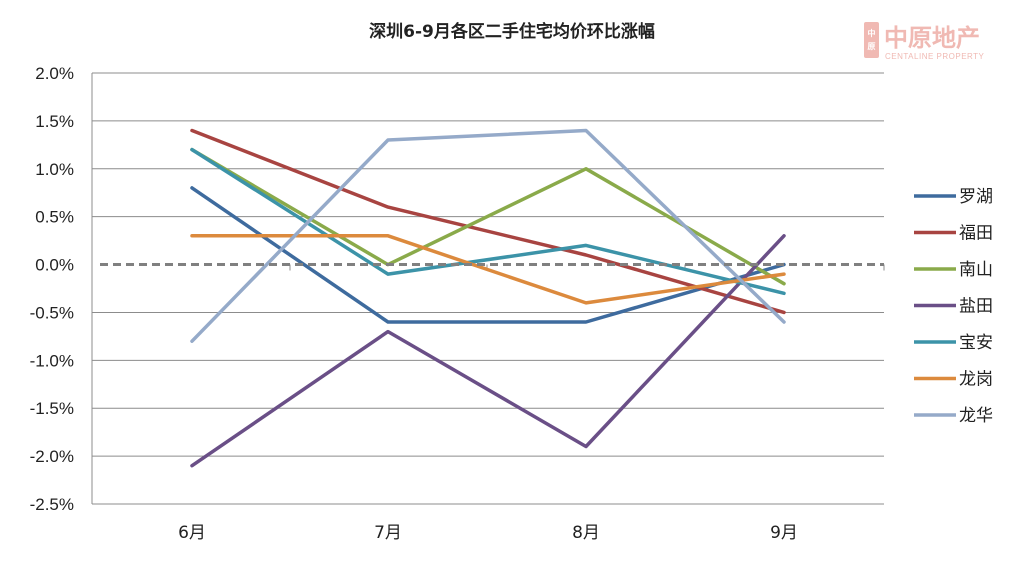 The width and height of the screenshot is (1023, 561). What do you see at coordinates (52, 504) in the screenshot?
I see `y-tick-label: -2.5%` at bounding box center [52, 504].